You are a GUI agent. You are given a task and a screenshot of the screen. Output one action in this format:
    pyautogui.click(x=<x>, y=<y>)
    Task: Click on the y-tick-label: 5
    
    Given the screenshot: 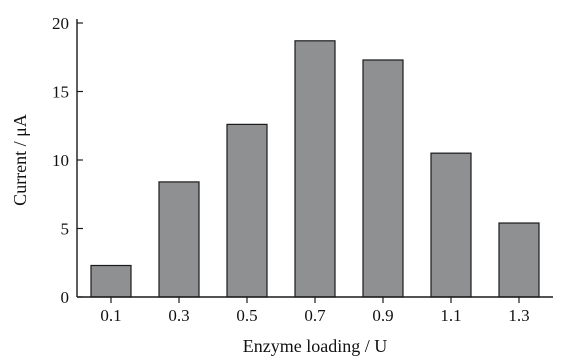 What is the action you would take?
    pyautogui.click(x=65, y=229)
    